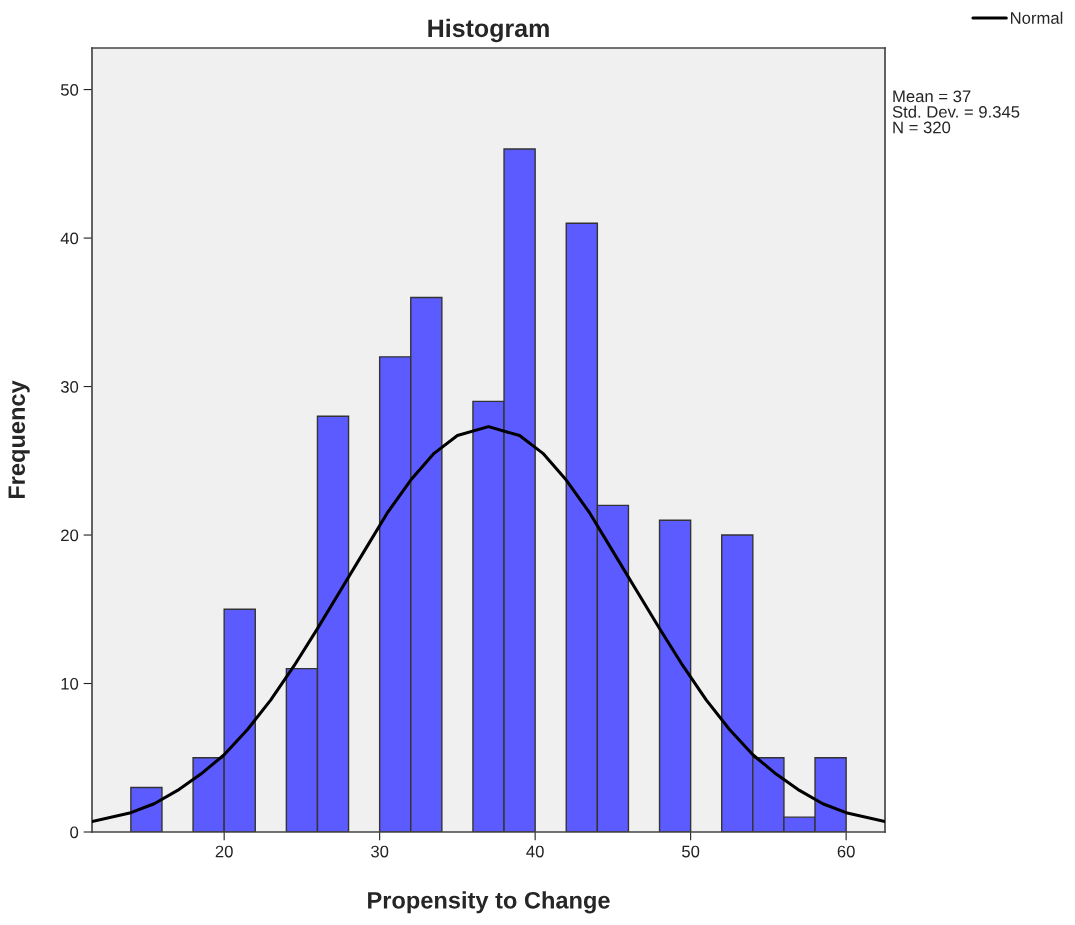 Image resolution: width=1075 pixels, height=925 pixels. Describe the element at coordinates (69, 238) in the screenshot. I see `y-tick-label: 40` at that location.